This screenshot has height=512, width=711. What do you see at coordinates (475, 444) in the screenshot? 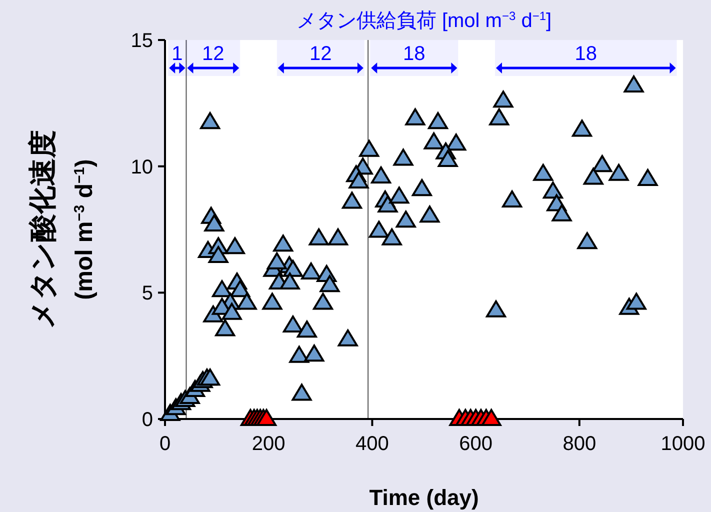
I see `x-tick-label: 600` at bounding box center [475, 444].